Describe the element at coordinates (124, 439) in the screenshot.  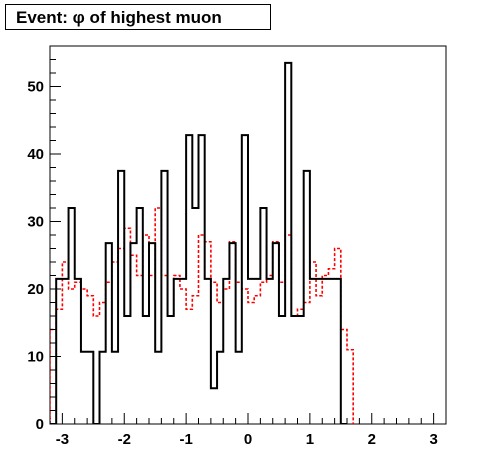
I see `x-tick-label: -2` at that location.